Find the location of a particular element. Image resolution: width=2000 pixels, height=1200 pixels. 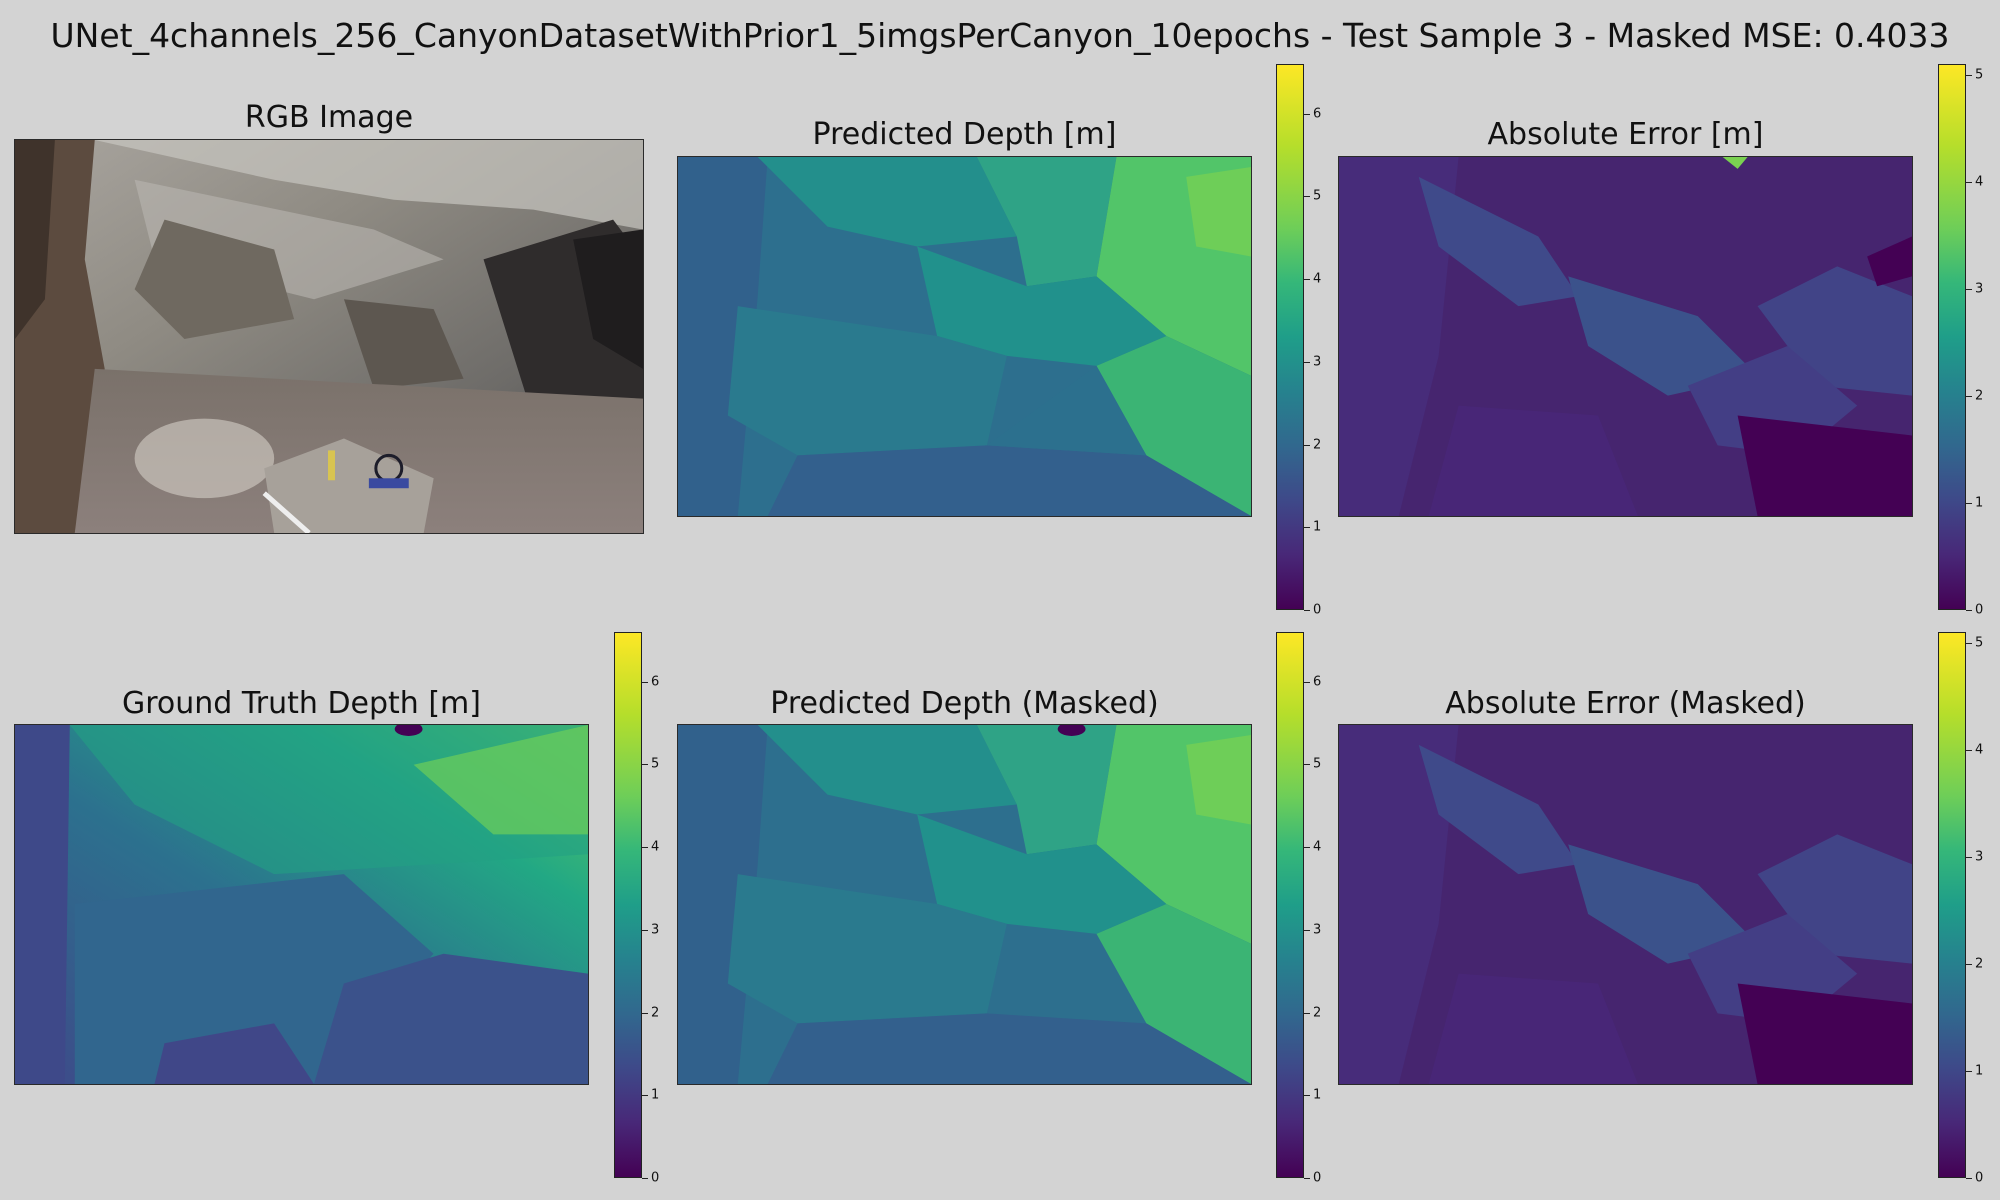

colorbar-gt-depth is located at coordinates (628, 905).